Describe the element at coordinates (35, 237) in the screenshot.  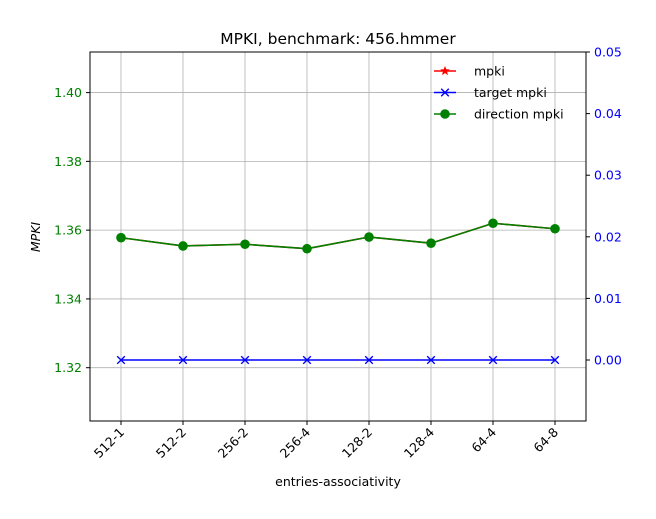
I see `y-axis-label: MPKI` at that location.